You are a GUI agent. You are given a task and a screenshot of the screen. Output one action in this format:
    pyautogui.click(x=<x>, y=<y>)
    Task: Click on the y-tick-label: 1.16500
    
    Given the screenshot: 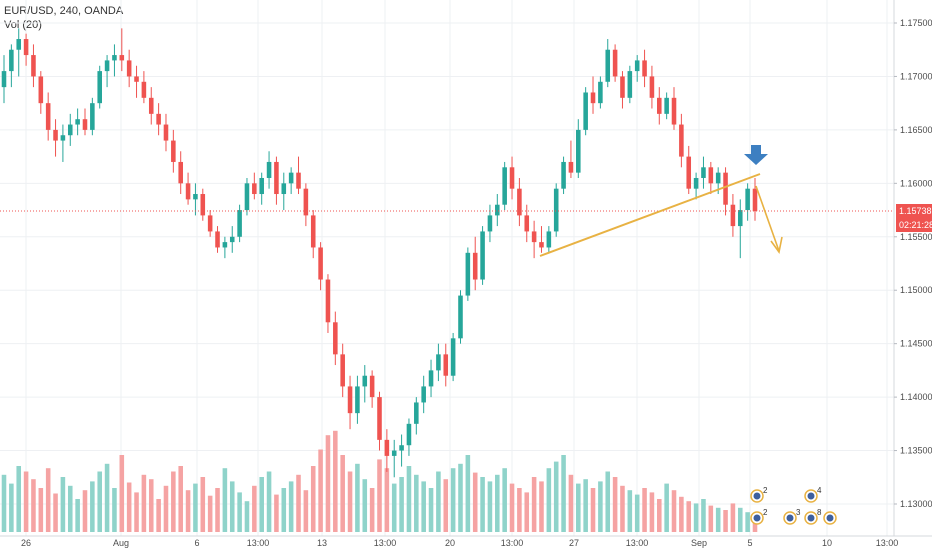 What is the action you would take?
    pyautogui.click(x=916, y=130)
    